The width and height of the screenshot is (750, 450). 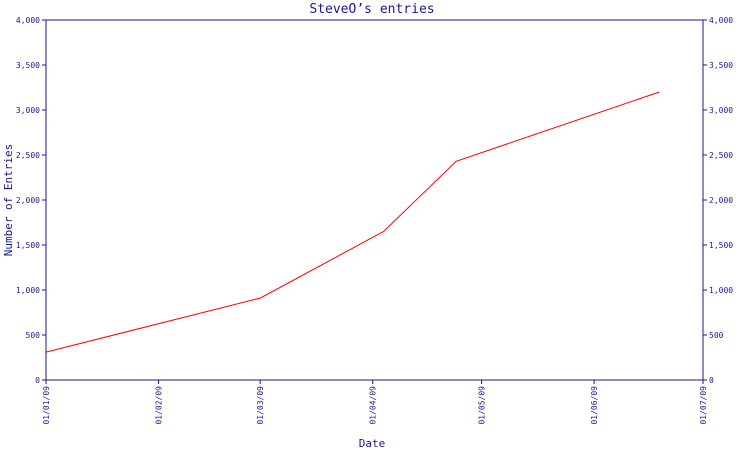 I want to click on y-tick-label-right: 4,000, so click(x=721, y=20).